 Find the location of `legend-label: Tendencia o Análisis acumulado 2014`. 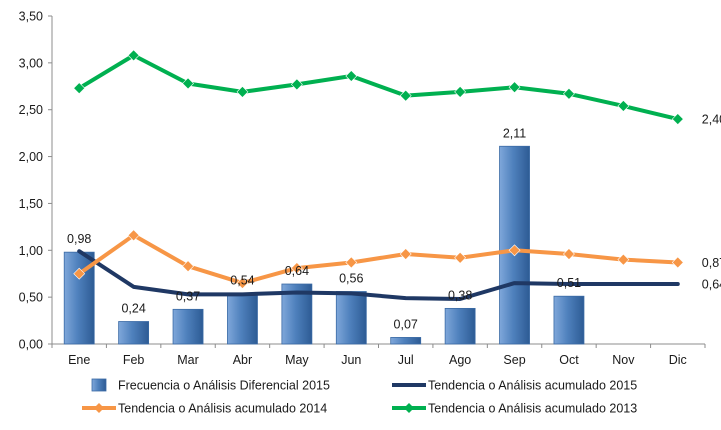

legend-label: Tendencia o Análisis acumulado 2014 is located at coordinates (222, 409).